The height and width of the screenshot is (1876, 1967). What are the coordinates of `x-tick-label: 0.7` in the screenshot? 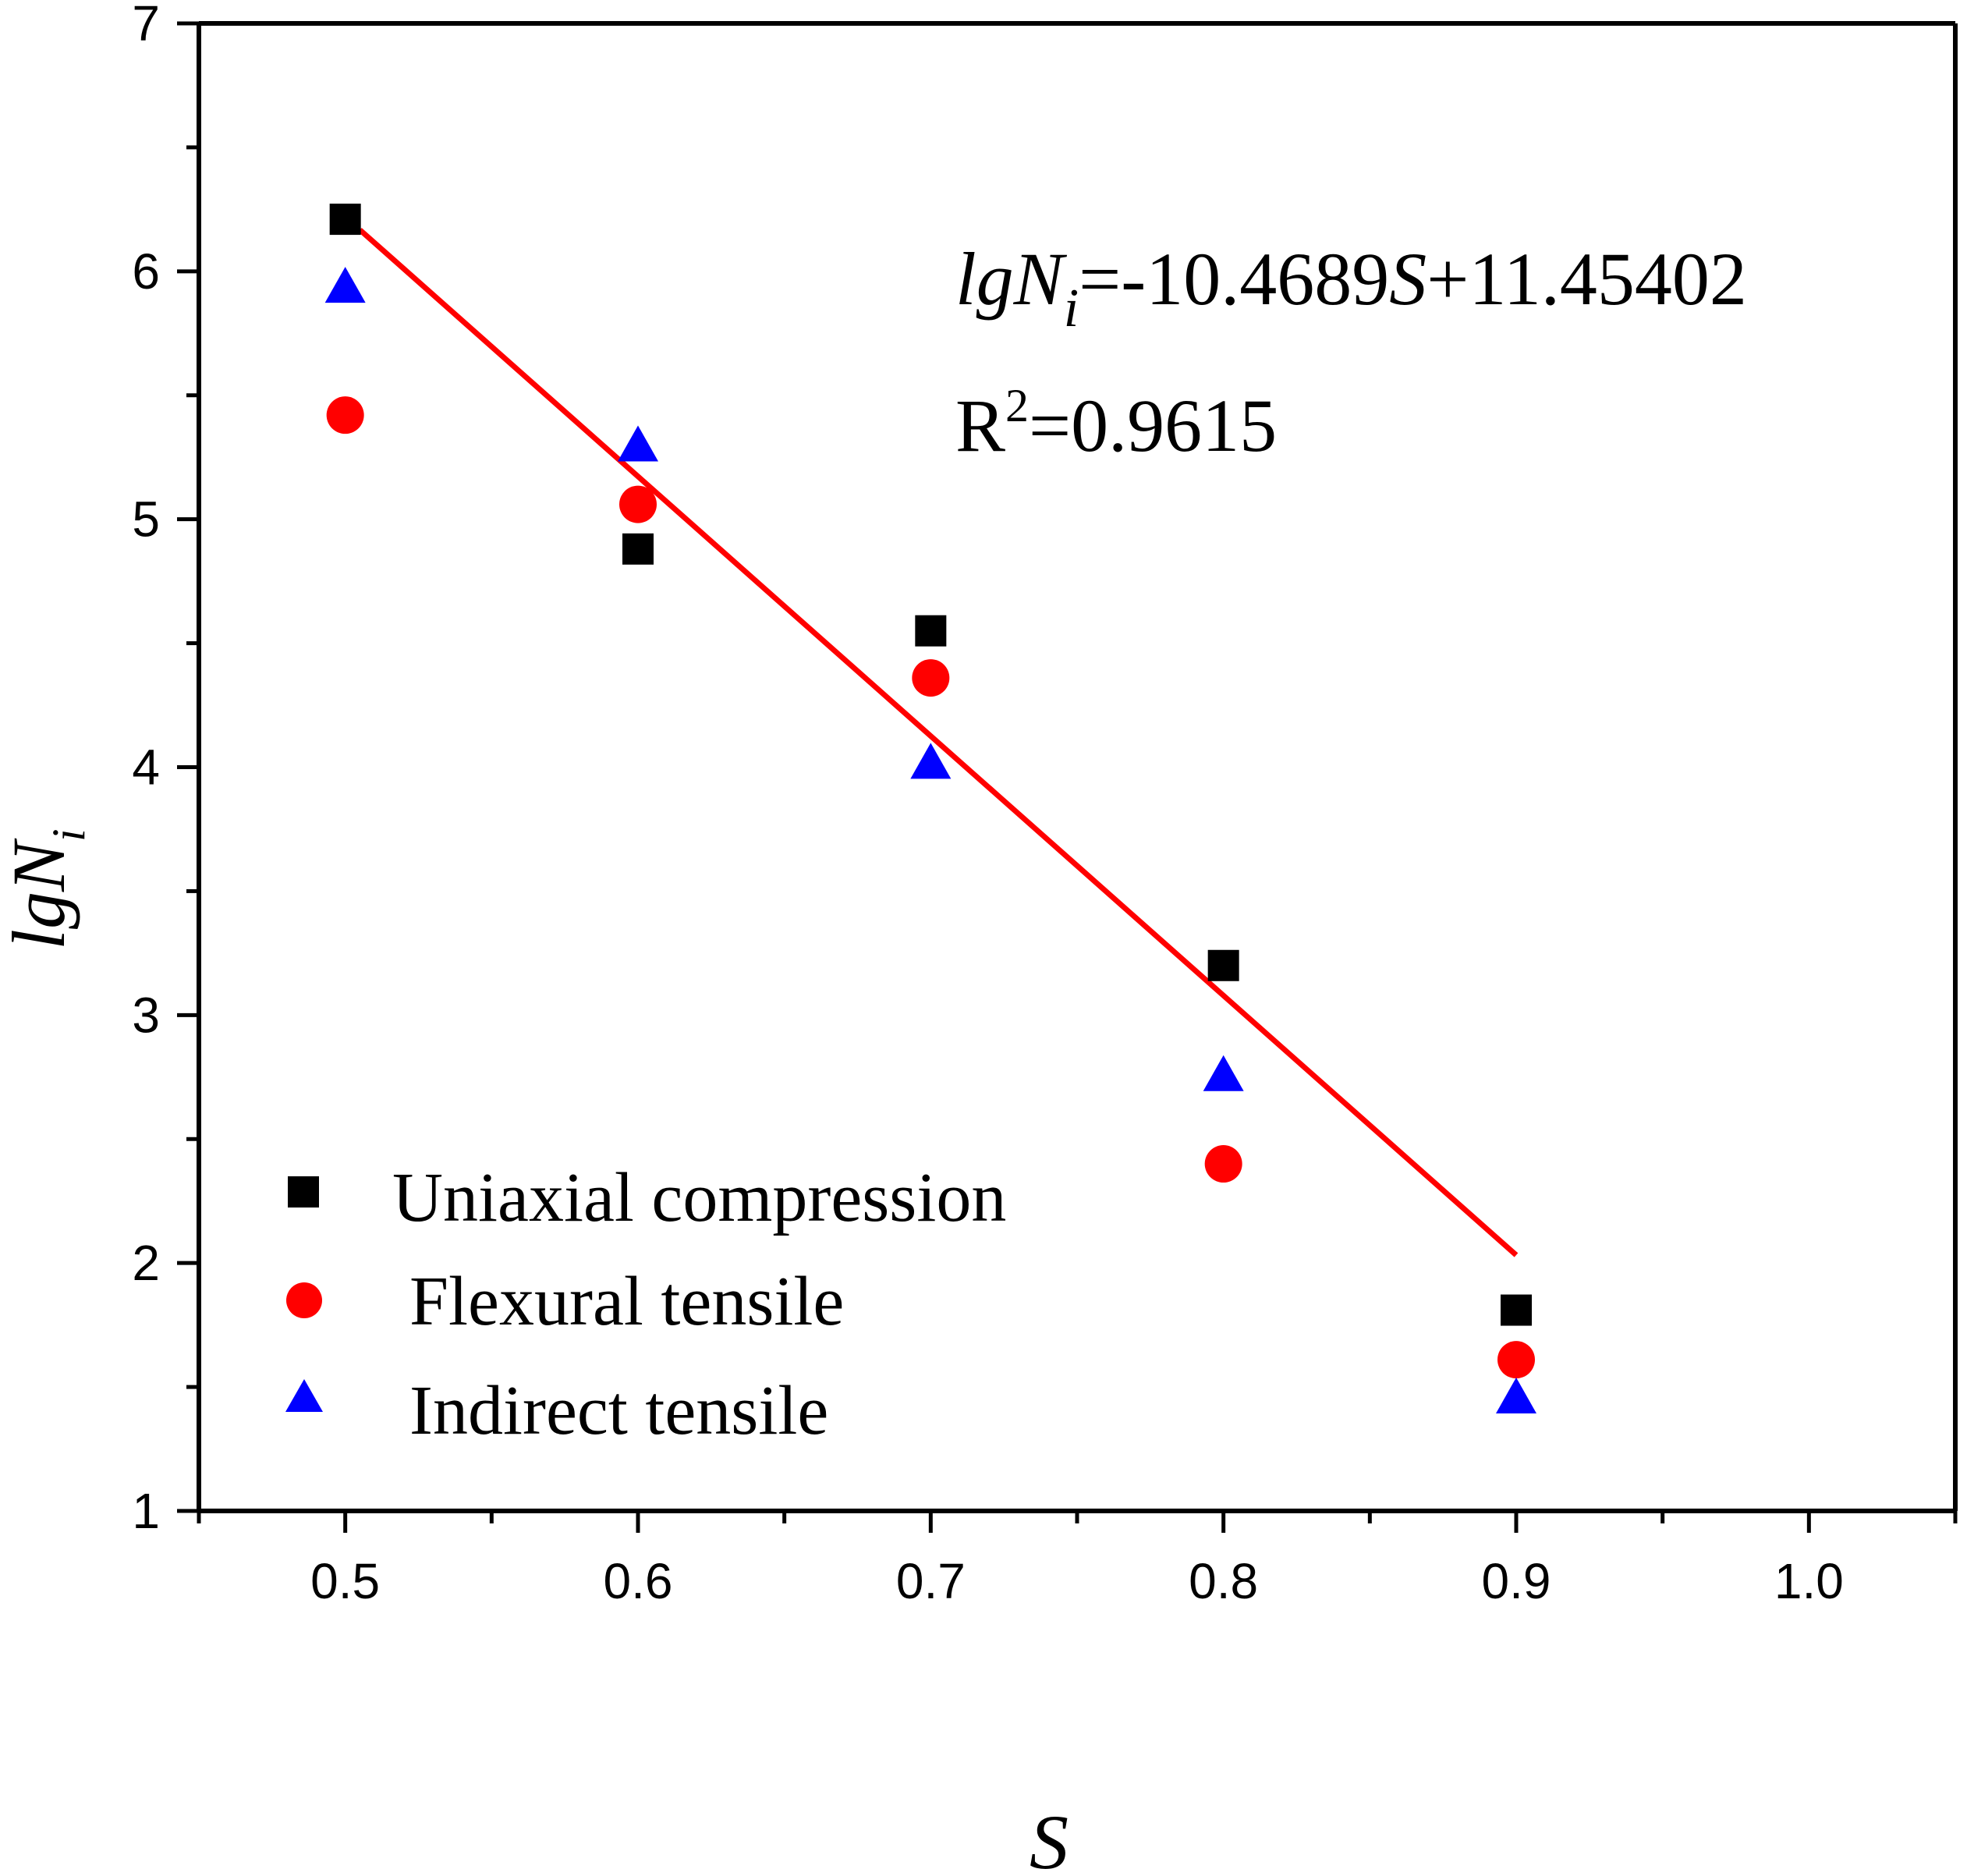 It's located at (931, 1581).